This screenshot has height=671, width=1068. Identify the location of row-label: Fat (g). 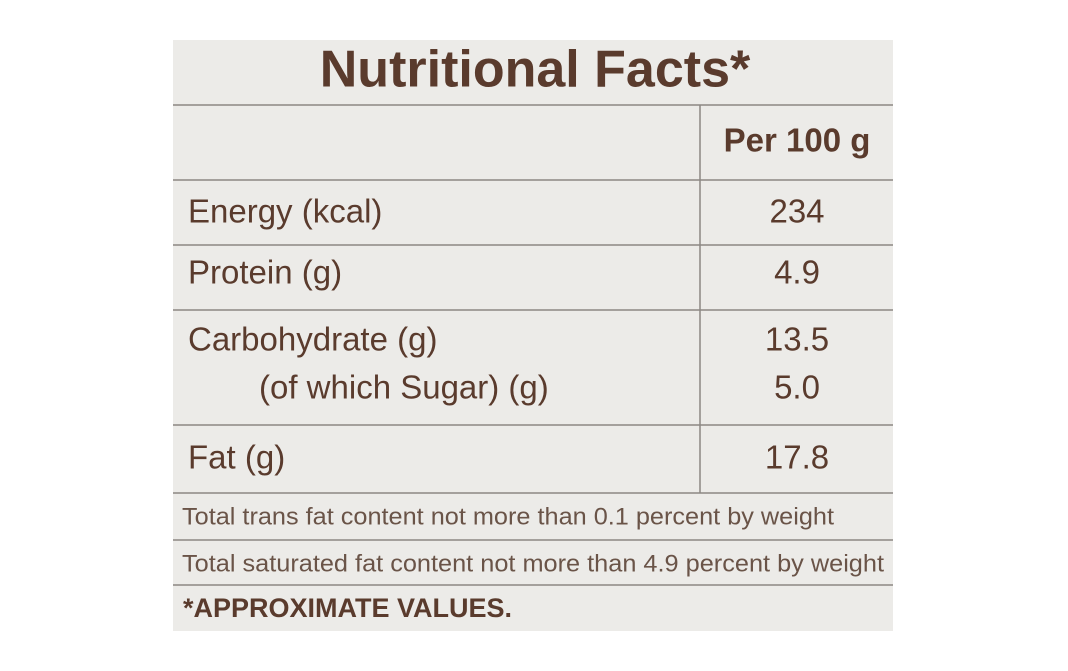
(236, 457).